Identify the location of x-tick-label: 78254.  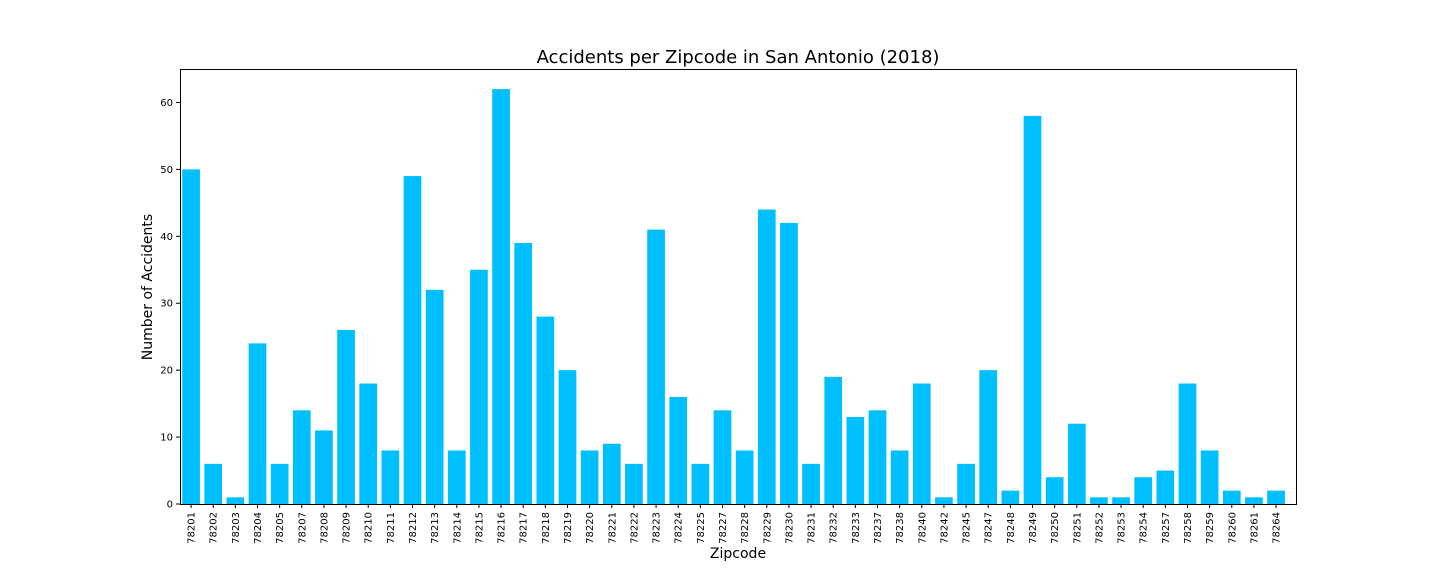
(1144, 528).